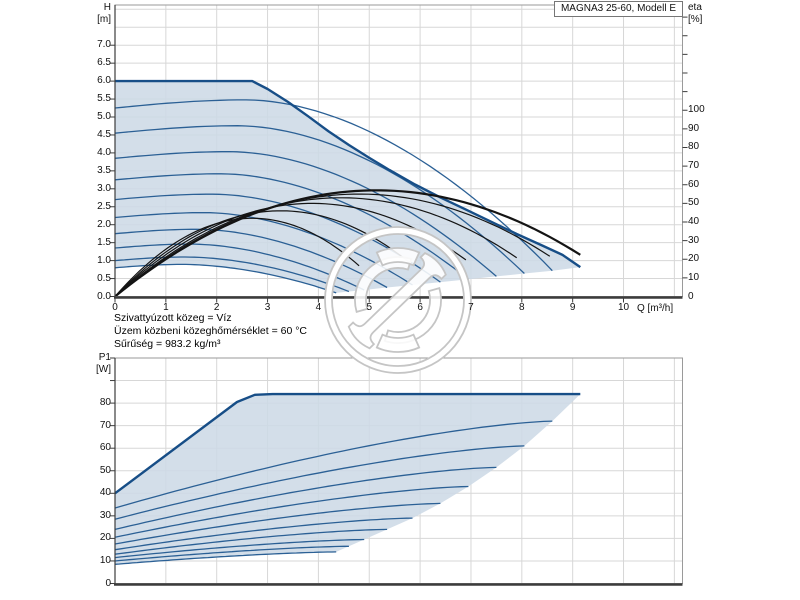 Image resolution: width=800 pixels, height=600 pixels. I want to click on info-line-density: Sűrűség = 983.2 kg/m³, so click(167, 344).